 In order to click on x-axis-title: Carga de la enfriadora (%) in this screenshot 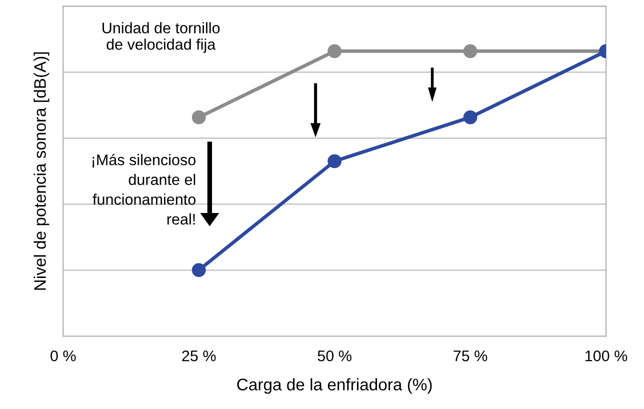, I will do `click(334, 386)`.